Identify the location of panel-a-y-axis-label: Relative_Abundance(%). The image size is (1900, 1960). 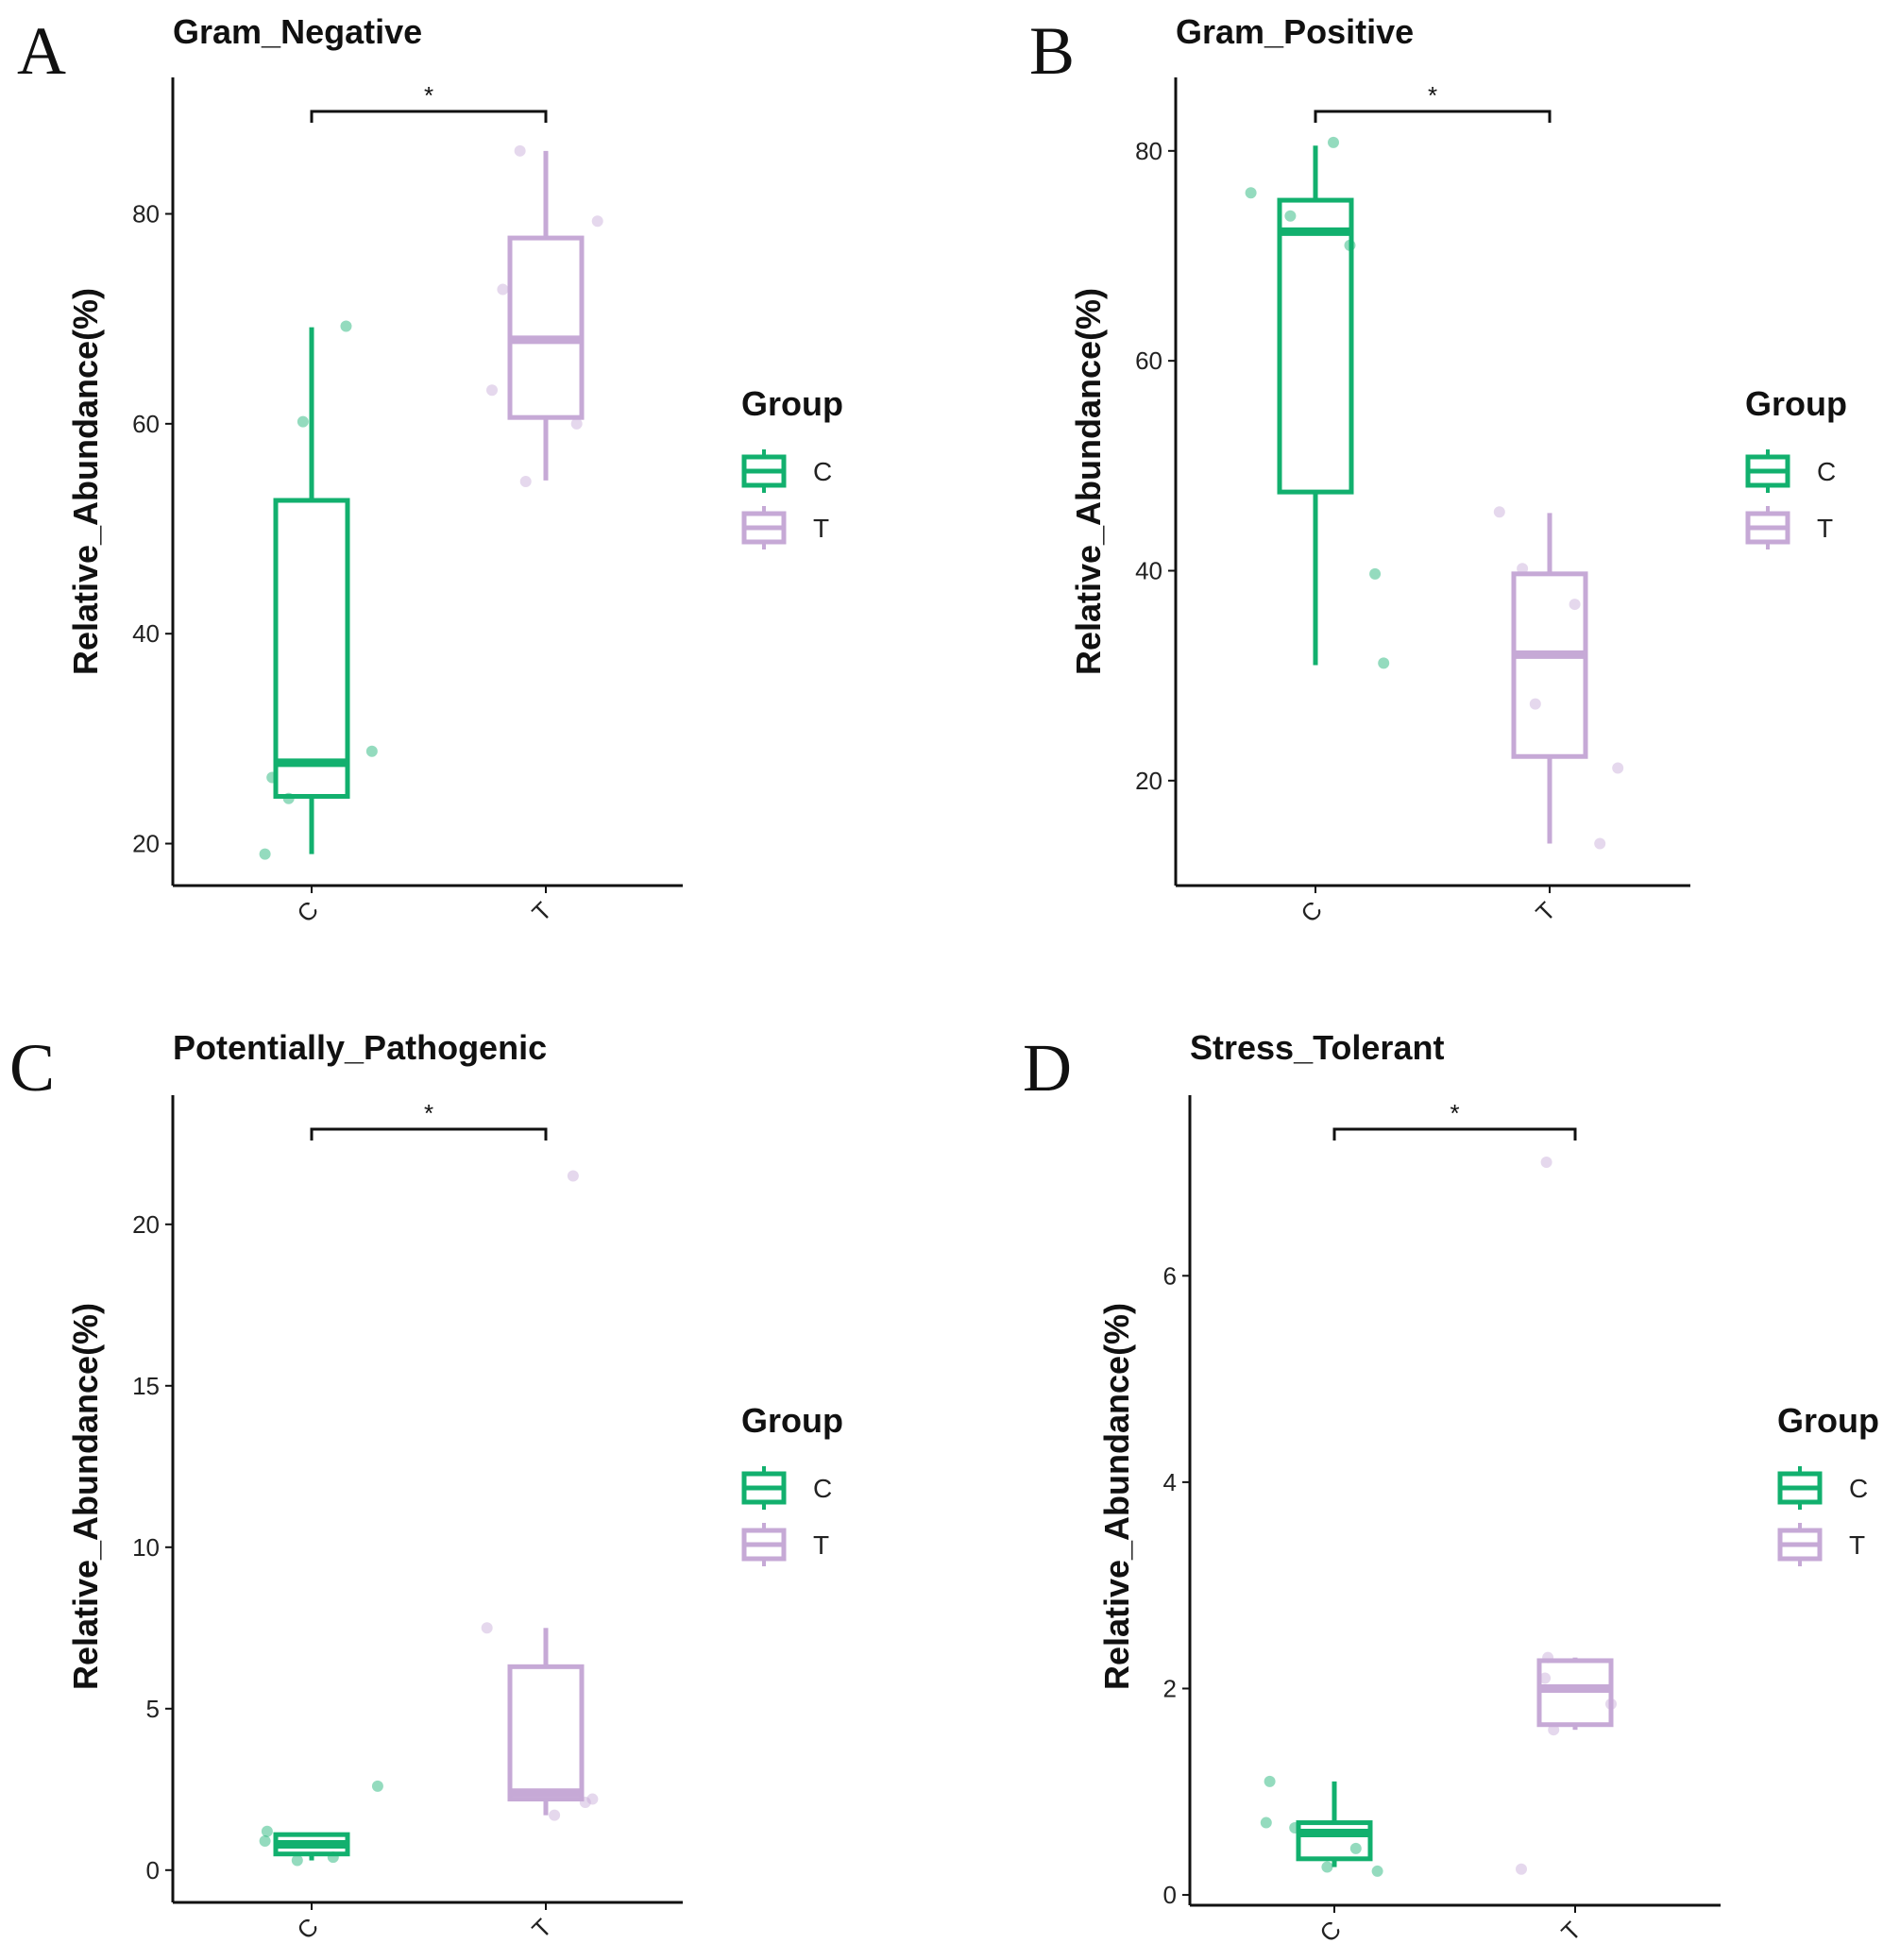
(85, 482).